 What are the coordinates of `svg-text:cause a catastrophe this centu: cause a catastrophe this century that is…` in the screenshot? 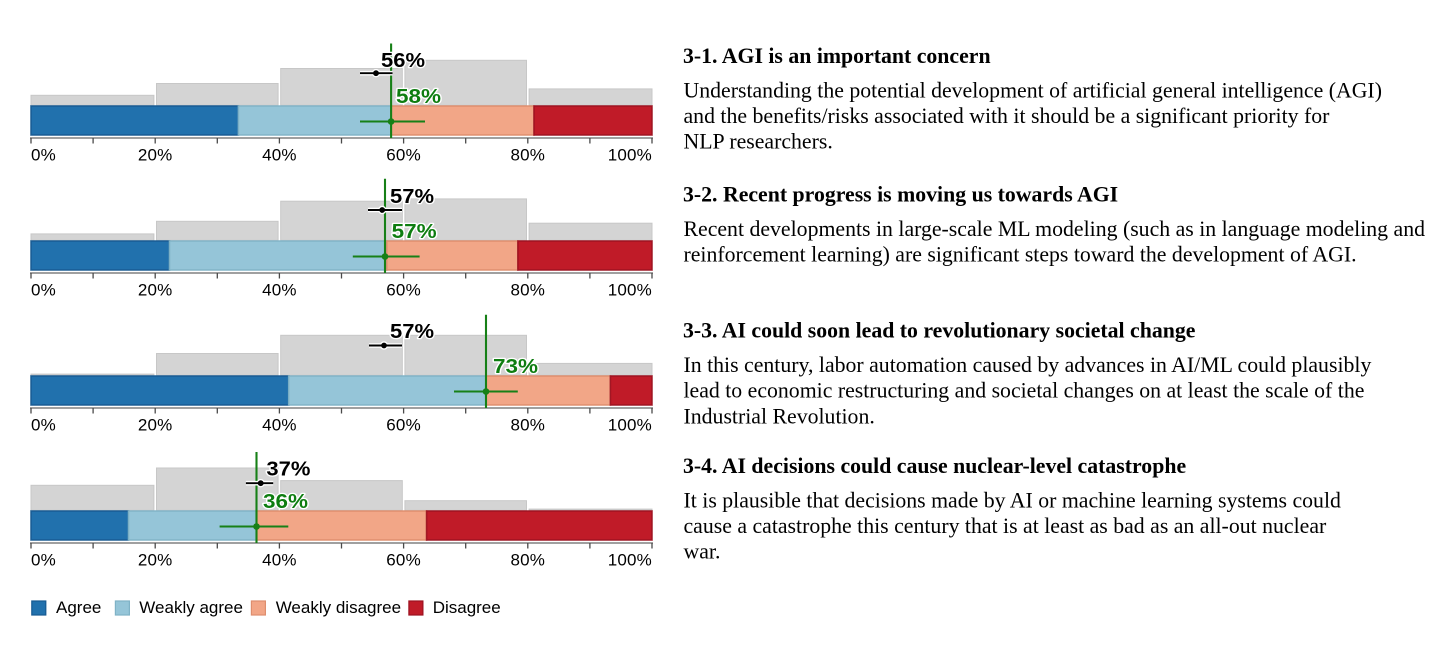 It's located at (1005, 526).